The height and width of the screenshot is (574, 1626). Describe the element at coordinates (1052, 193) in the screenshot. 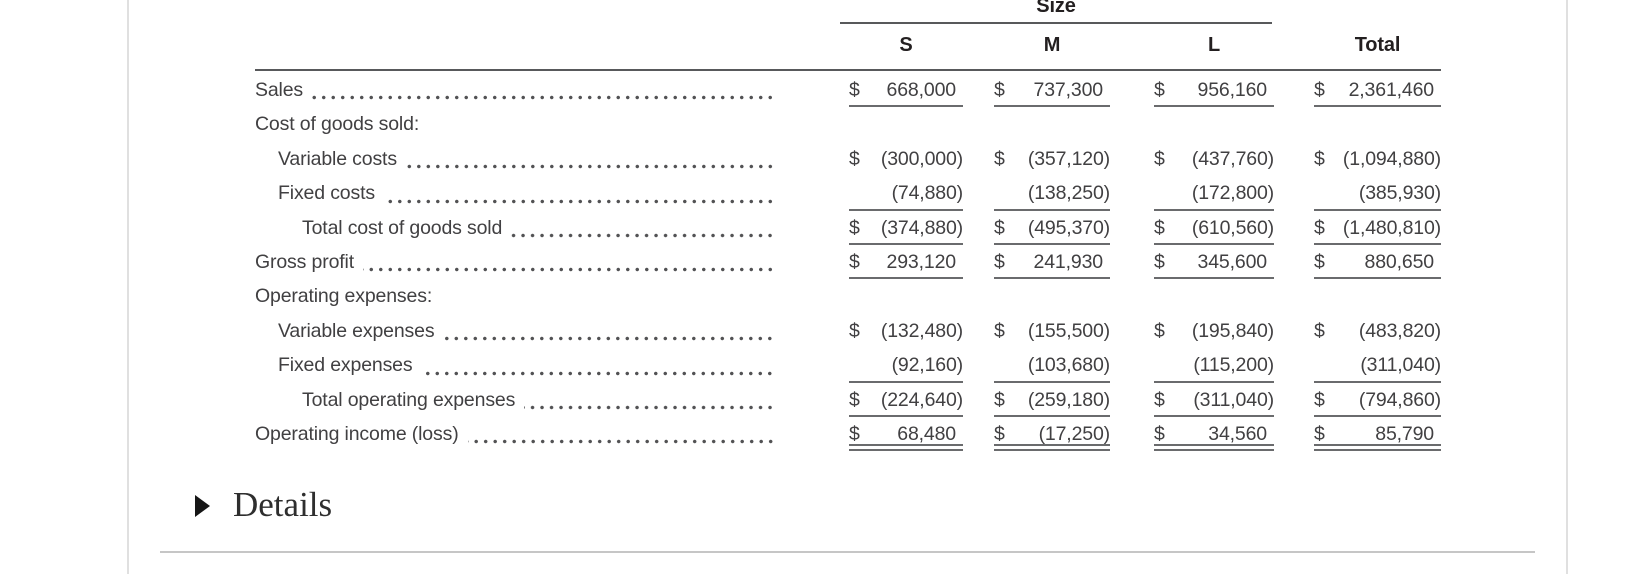

I see `cell-m: (138,250)` at that location.